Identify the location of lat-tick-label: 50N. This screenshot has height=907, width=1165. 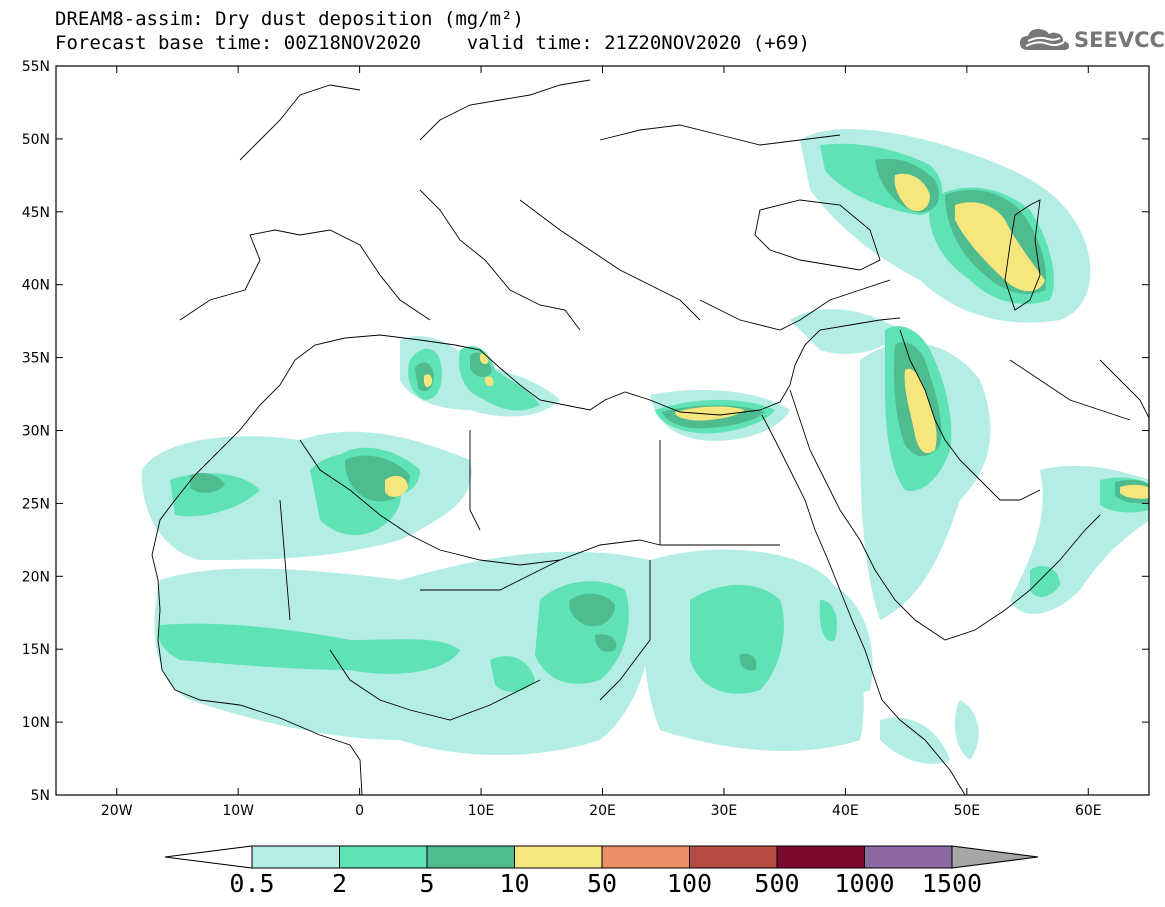
(36, 140).